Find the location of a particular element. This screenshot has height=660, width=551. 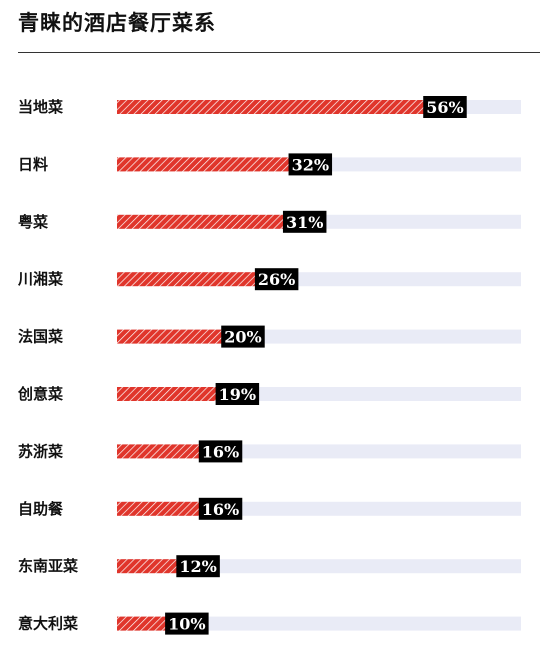

bar-row: 法国菜 20% is located at coordinates (269, 336).